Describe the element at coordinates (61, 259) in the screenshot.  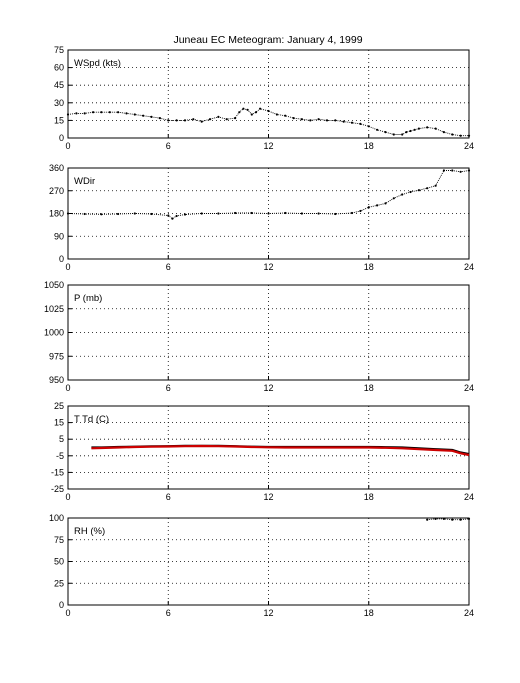
I see `wdir-ytick-label: 0` at that location.